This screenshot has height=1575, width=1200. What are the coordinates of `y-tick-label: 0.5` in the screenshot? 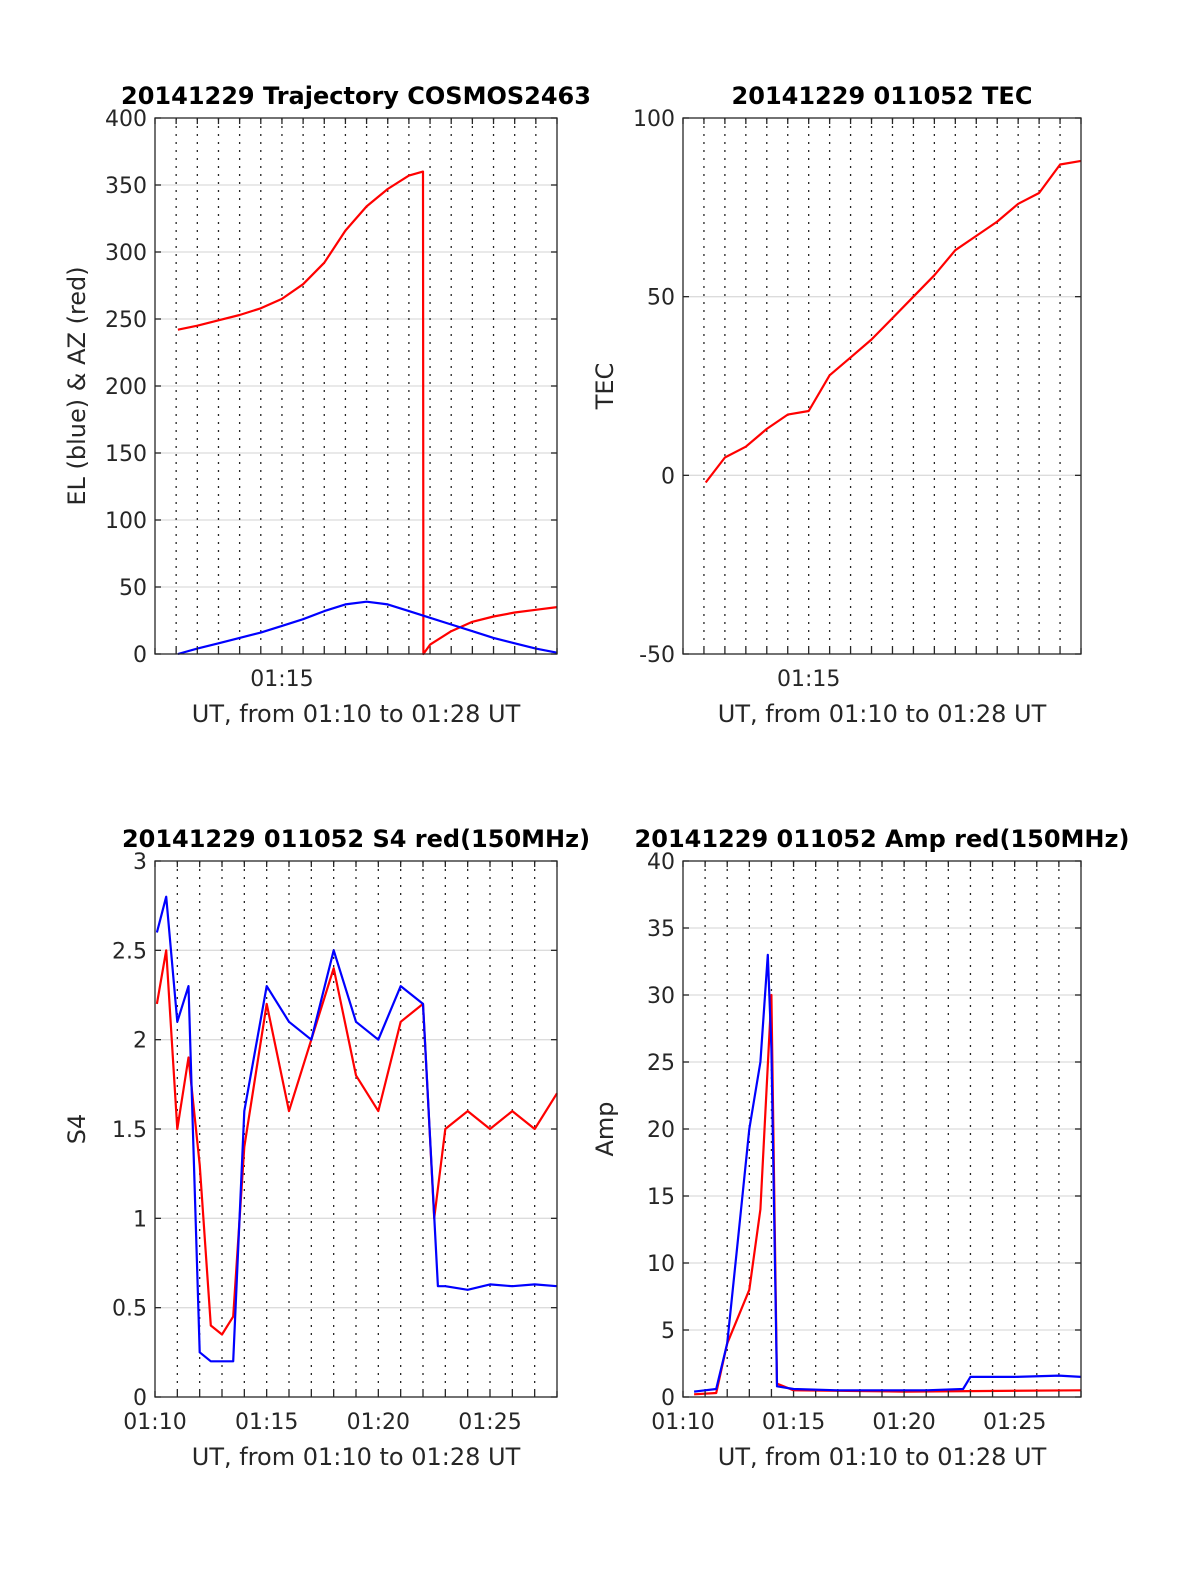 It's located at (129, 1309).